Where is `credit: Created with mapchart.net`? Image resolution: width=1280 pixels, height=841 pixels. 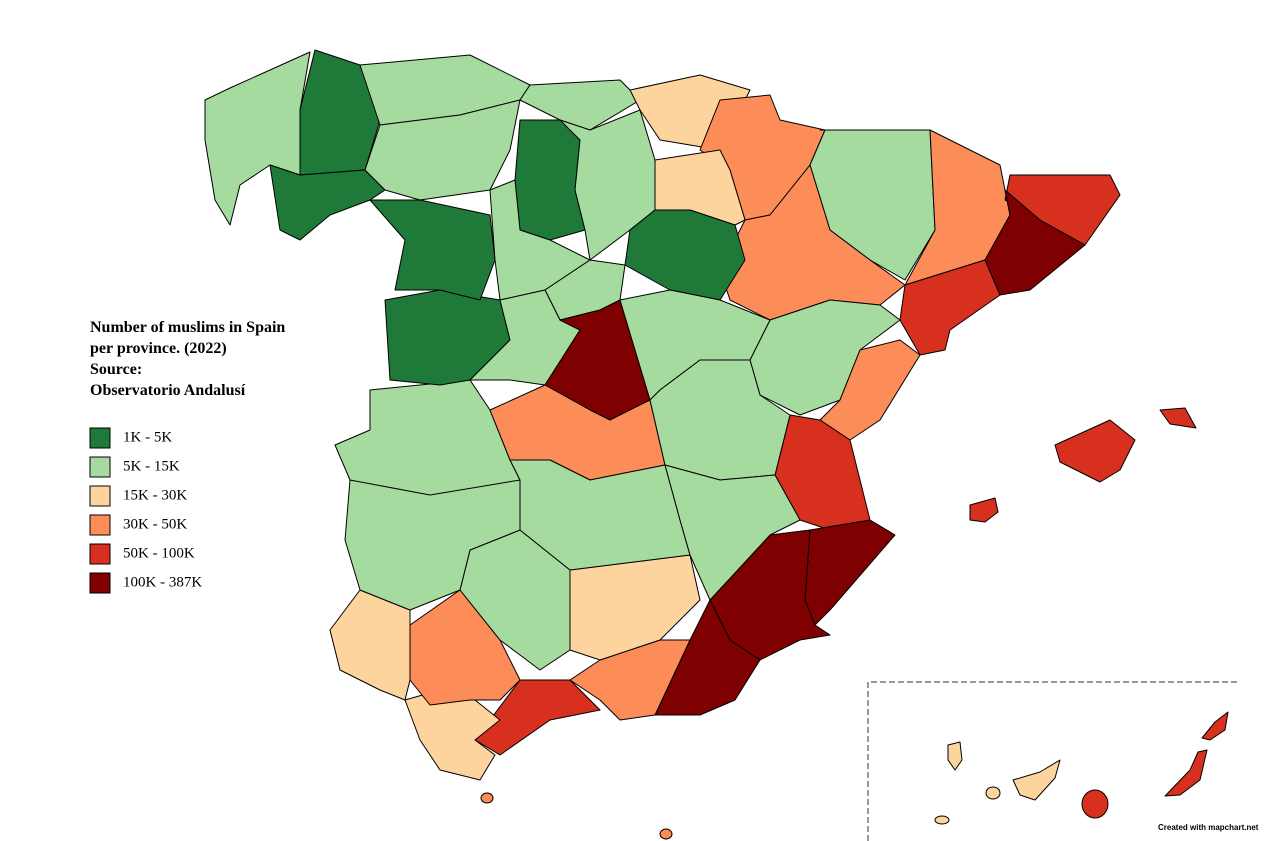
credit: Created with mapchart.net is located at coordinates (1208, 827).